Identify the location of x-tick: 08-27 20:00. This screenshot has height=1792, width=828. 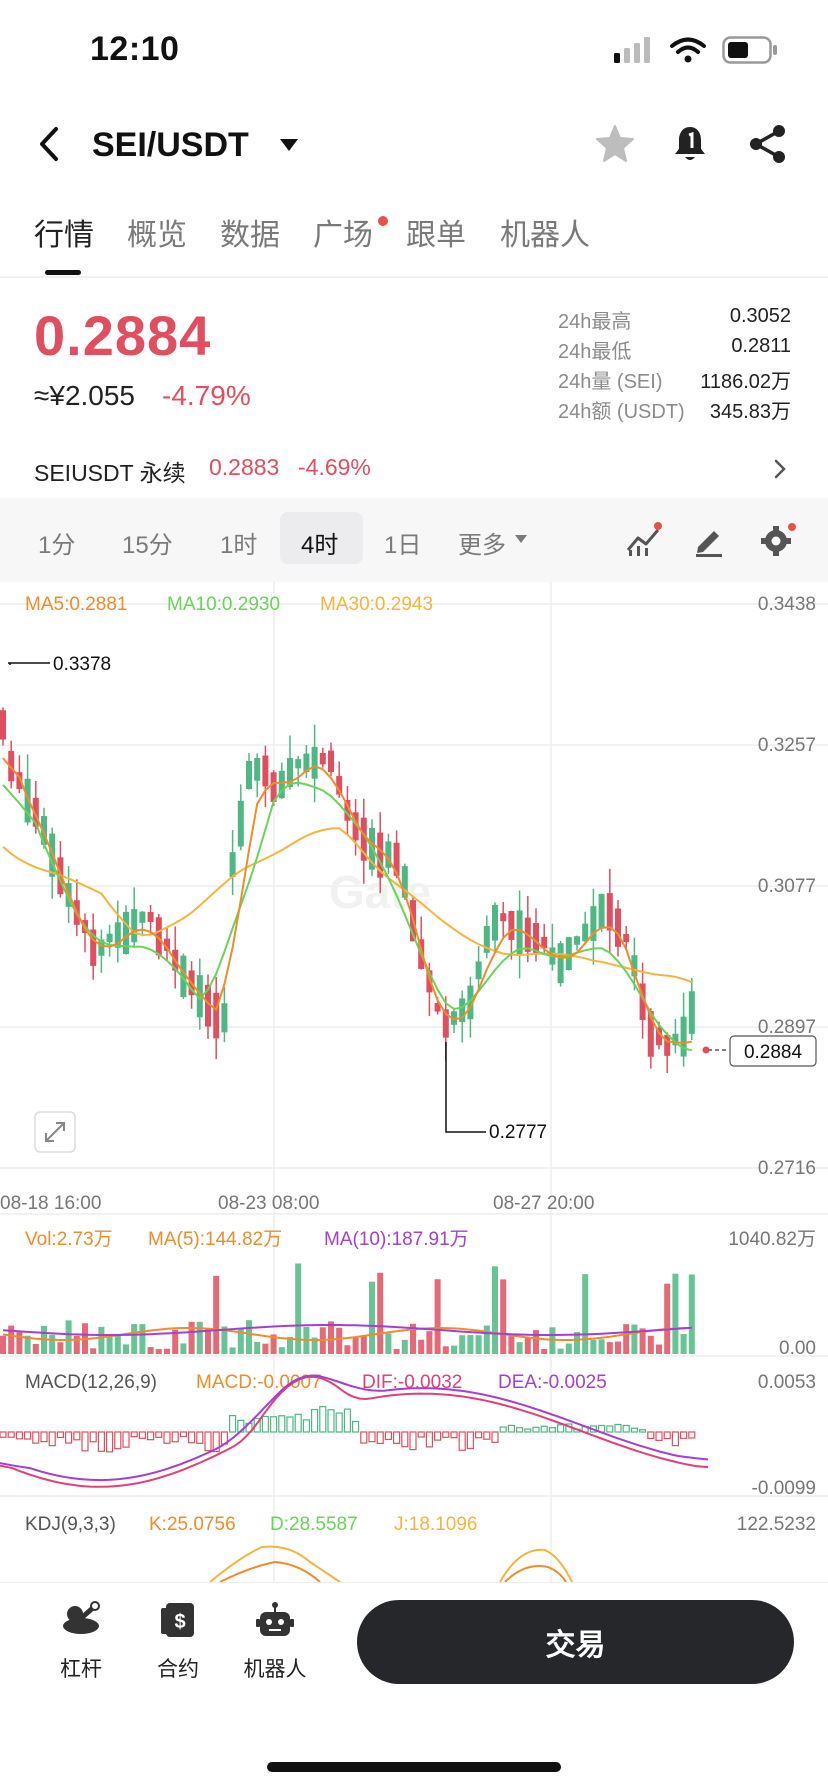
(543, 1203).